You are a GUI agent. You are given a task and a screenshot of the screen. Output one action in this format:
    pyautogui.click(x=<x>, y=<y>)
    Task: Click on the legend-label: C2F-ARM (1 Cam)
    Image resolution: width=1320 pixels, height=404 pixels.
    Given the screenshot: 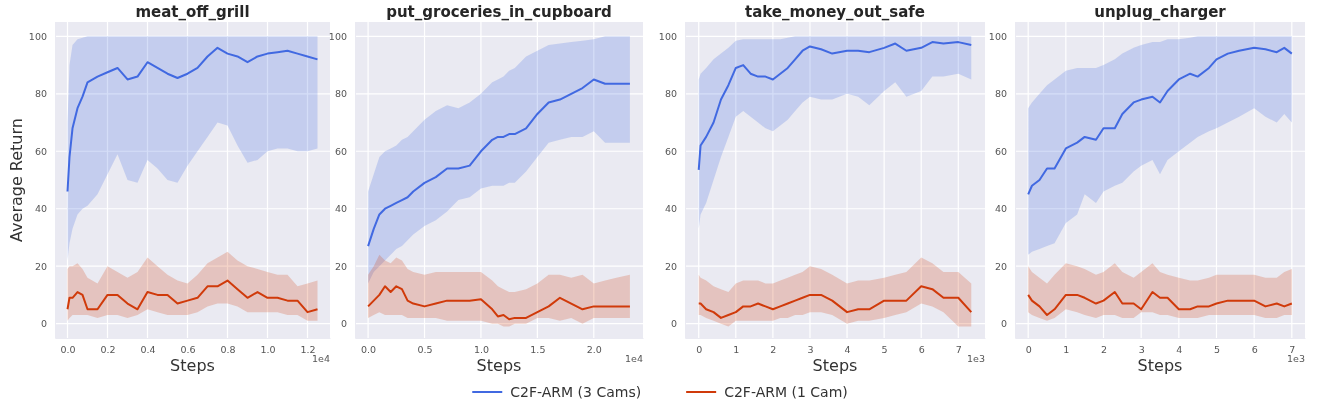 What is the action you would take?
    pyautogui.click(x=786, y=392)
    